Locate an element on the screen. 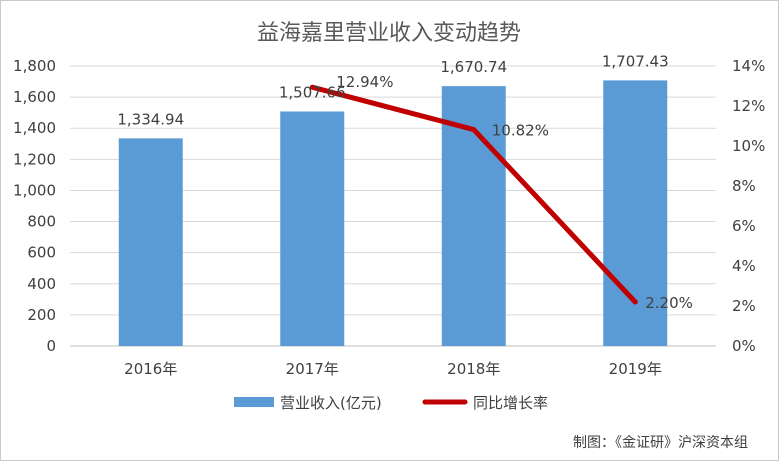  growth-rate-label: 12.94% is located at coordinates (364, 82).